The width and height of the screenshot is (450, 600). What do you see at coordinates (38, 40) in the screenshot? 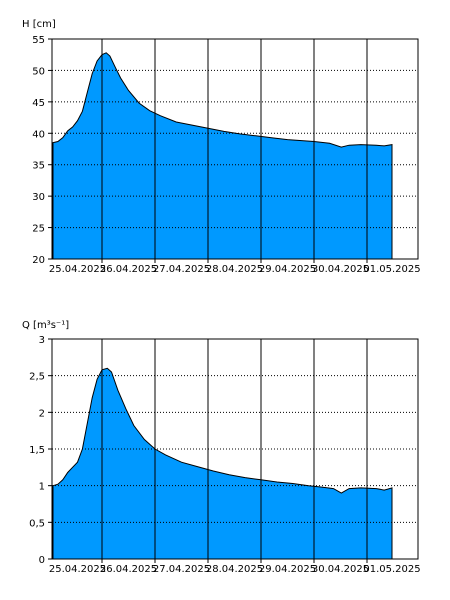
I see `y-tick-label: 55` at bounding box center [38, 40].